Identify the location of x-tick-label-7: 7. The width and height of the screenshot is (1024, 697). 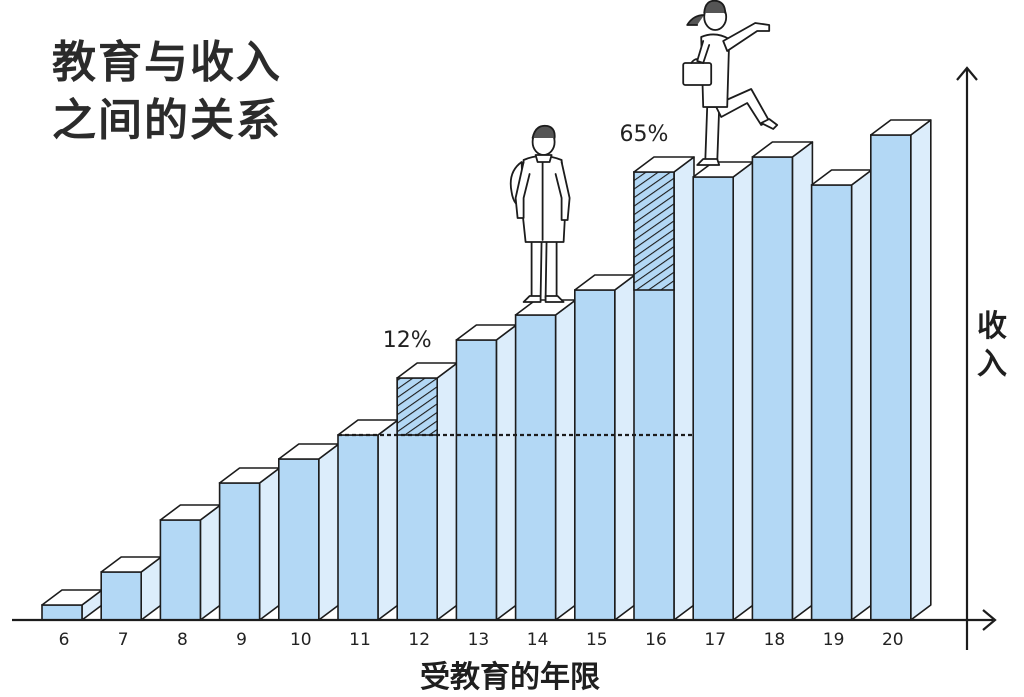
(123, 640).